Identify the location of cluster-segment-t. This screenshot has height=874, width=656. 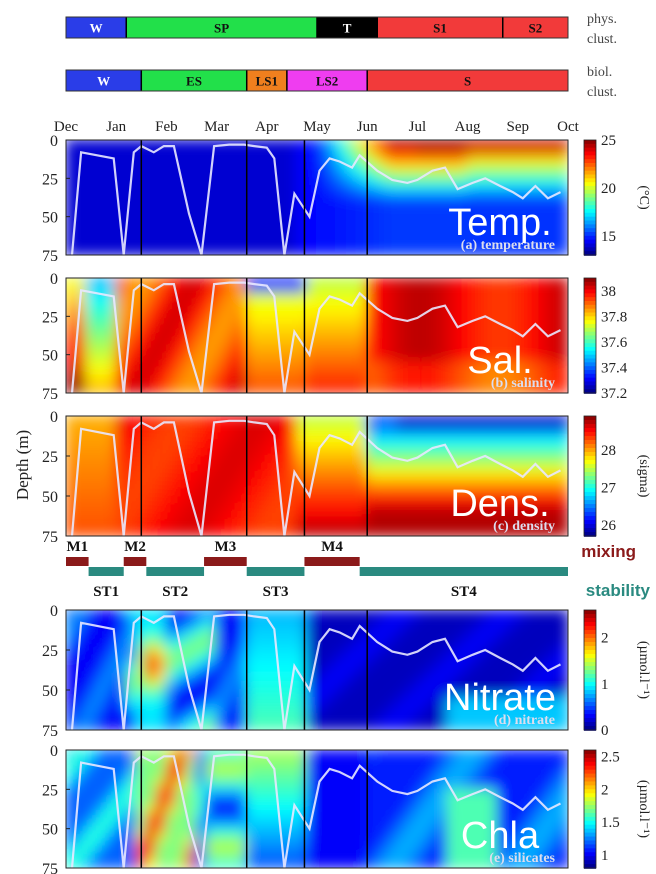
(347, 27).